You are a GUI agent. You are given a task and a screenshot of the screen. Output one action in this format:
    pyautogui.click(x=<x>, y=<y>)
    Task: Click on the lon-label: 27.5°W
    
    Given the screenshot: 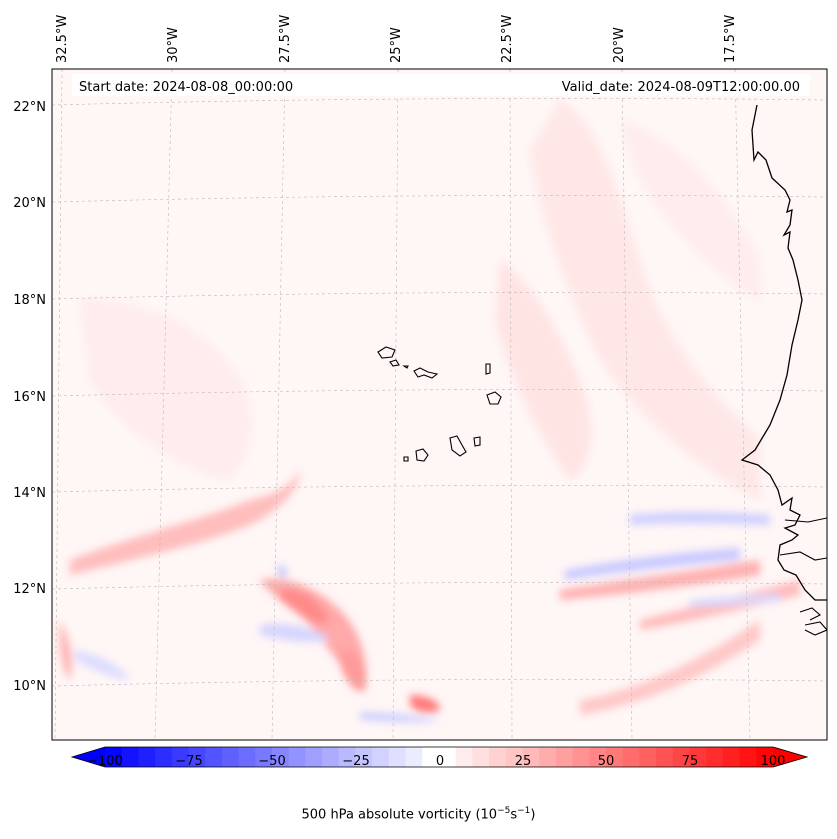 What is the action you would take?
    pyautogui.click(x=285, y=39)
    